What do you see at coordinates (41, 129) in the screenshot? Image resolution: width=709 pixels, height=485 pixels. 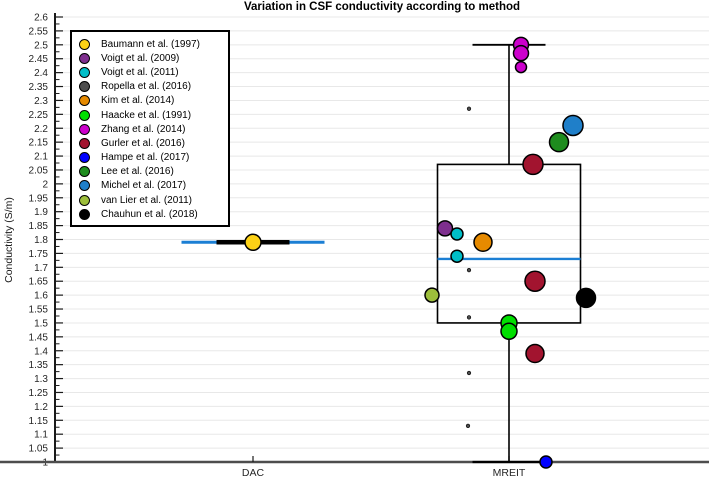 I see `y-tick-label: 2.2` at bounding box center [41, 129].